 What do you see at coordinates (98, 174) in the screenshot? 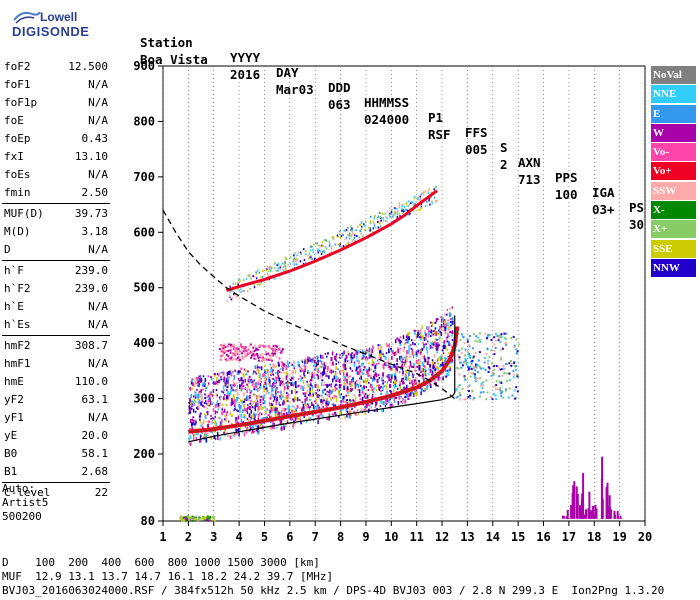
I see `param-value: N/A` at bounding box center [98, 174].